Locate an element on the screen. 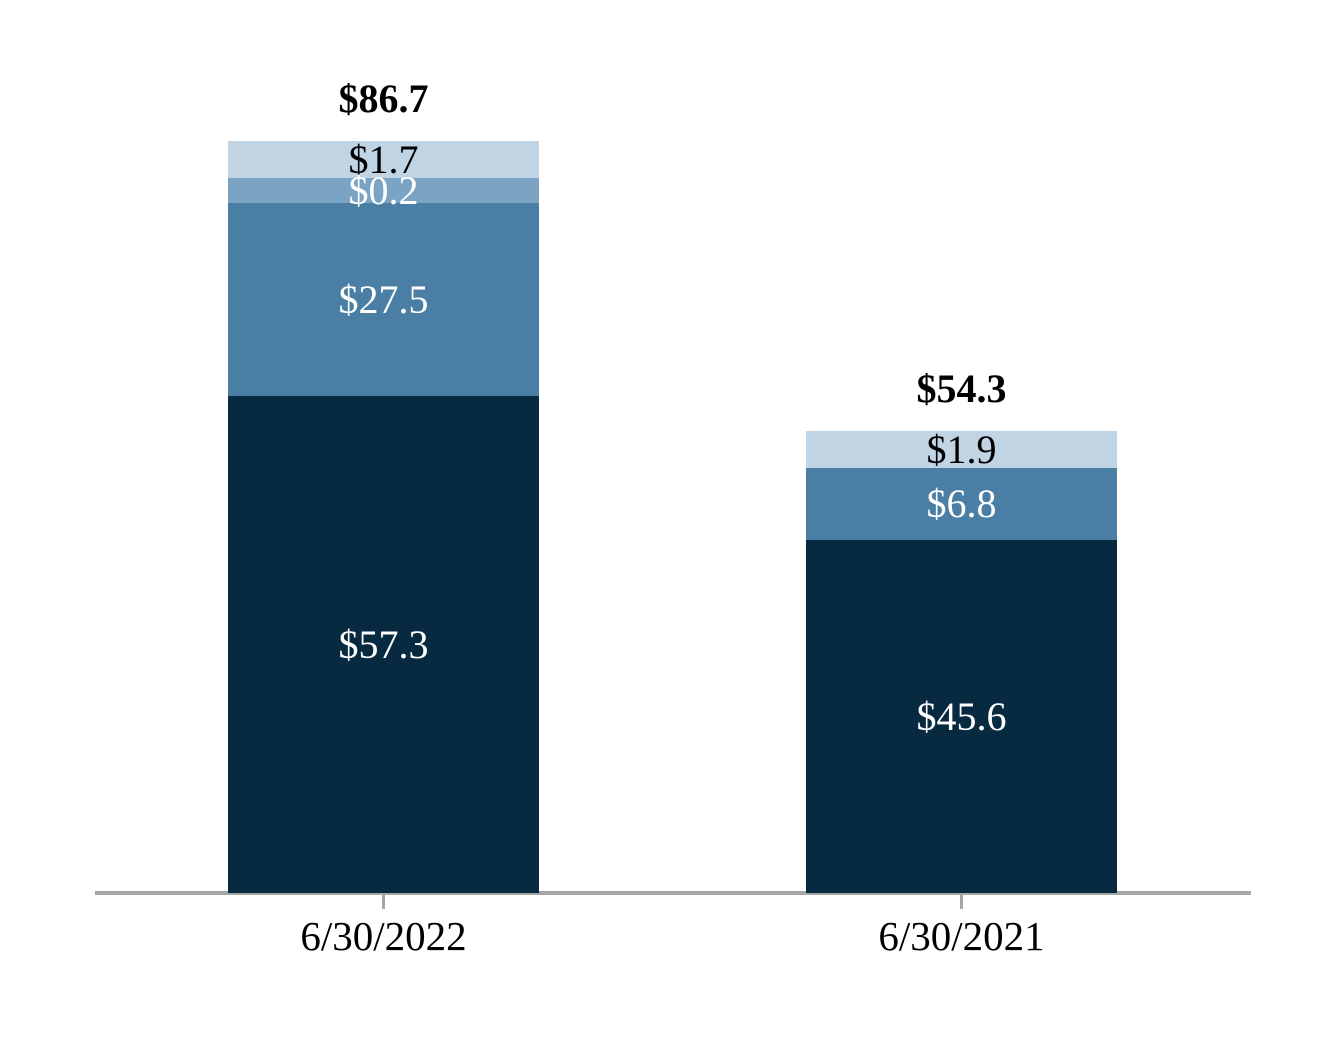  bar-segment: $6.8 is located at coordinates (961, 504).